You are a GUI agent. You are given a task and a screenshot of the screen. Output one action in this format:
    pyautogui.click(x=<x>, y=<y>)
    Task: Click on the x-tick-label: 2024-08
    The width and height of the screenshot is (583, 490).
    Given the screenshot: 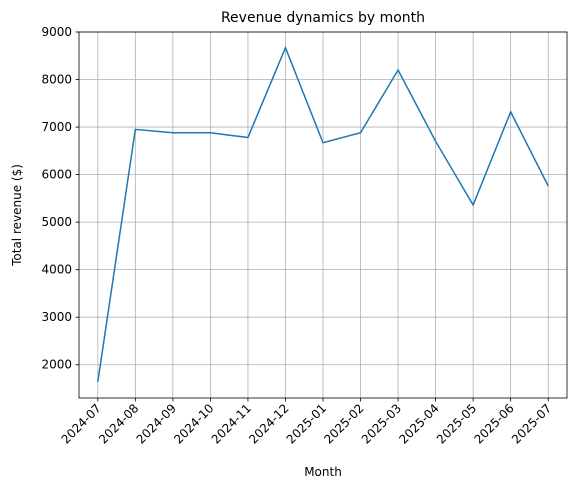 What is the action you would take?
    pyautogui.click(x=118, y=423)
    